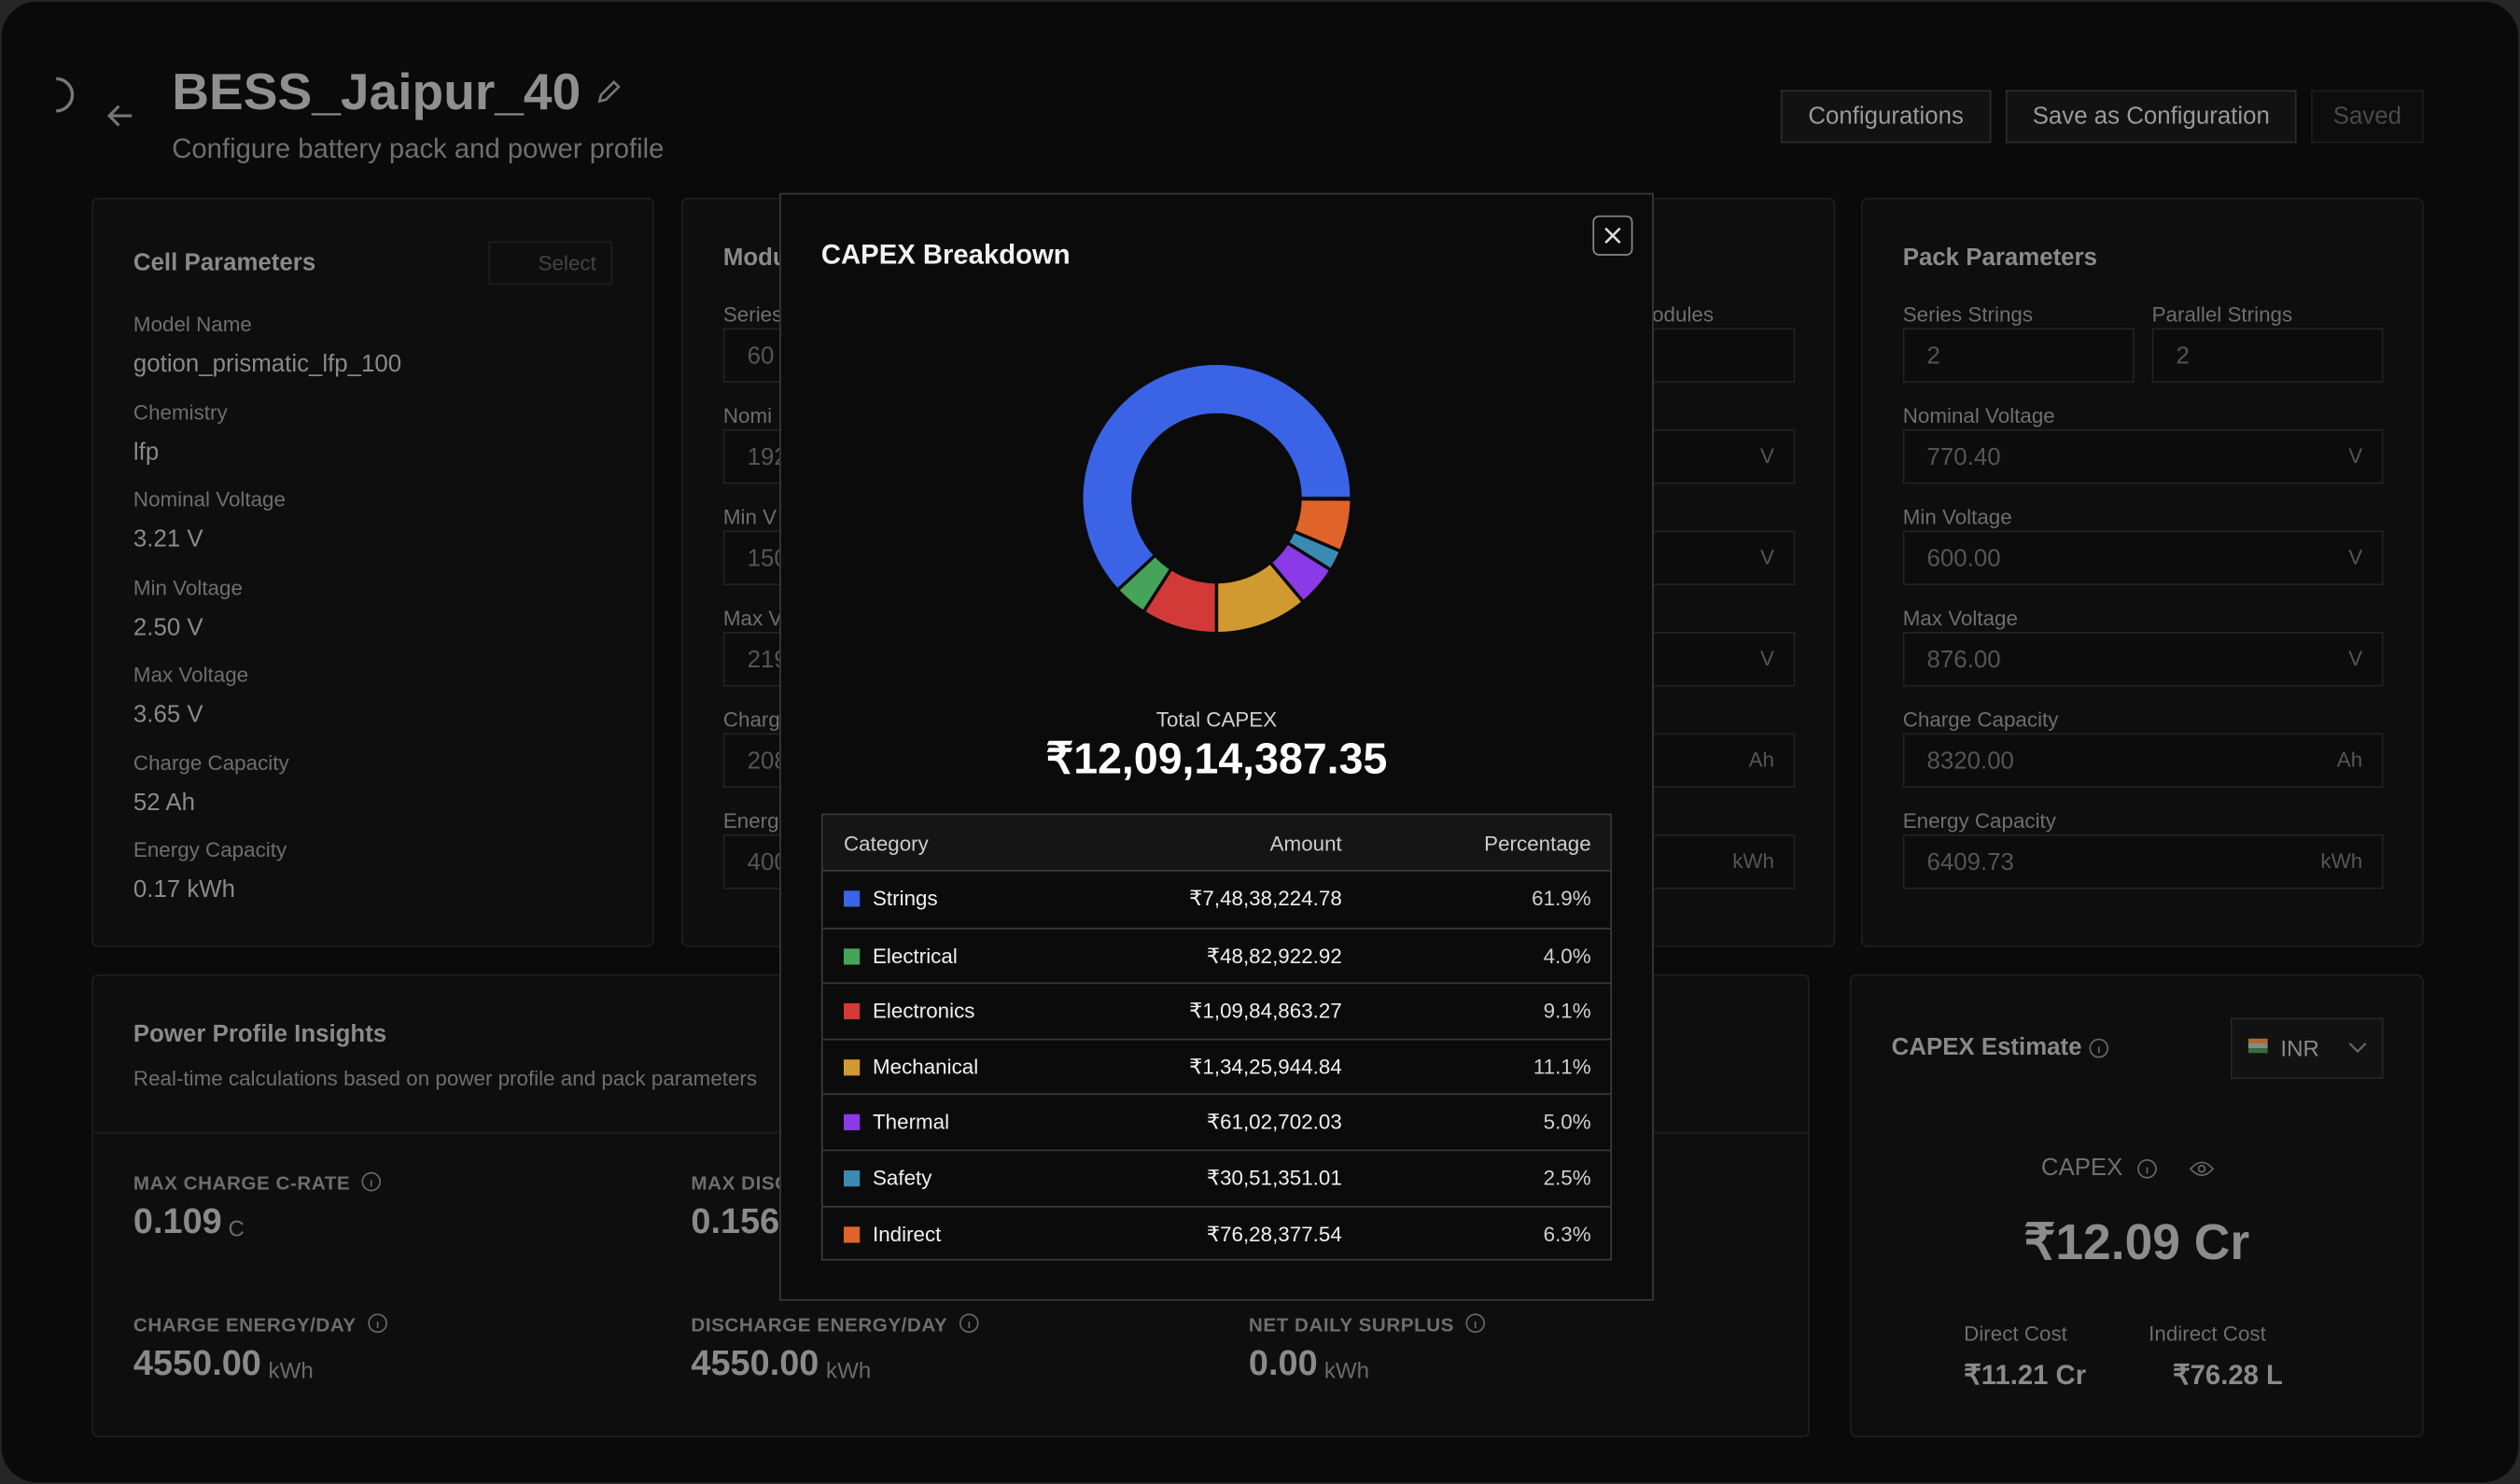  Describe the element at coordinates (751, 719) in the screenshot. I see `field-label: Charg` at that location.